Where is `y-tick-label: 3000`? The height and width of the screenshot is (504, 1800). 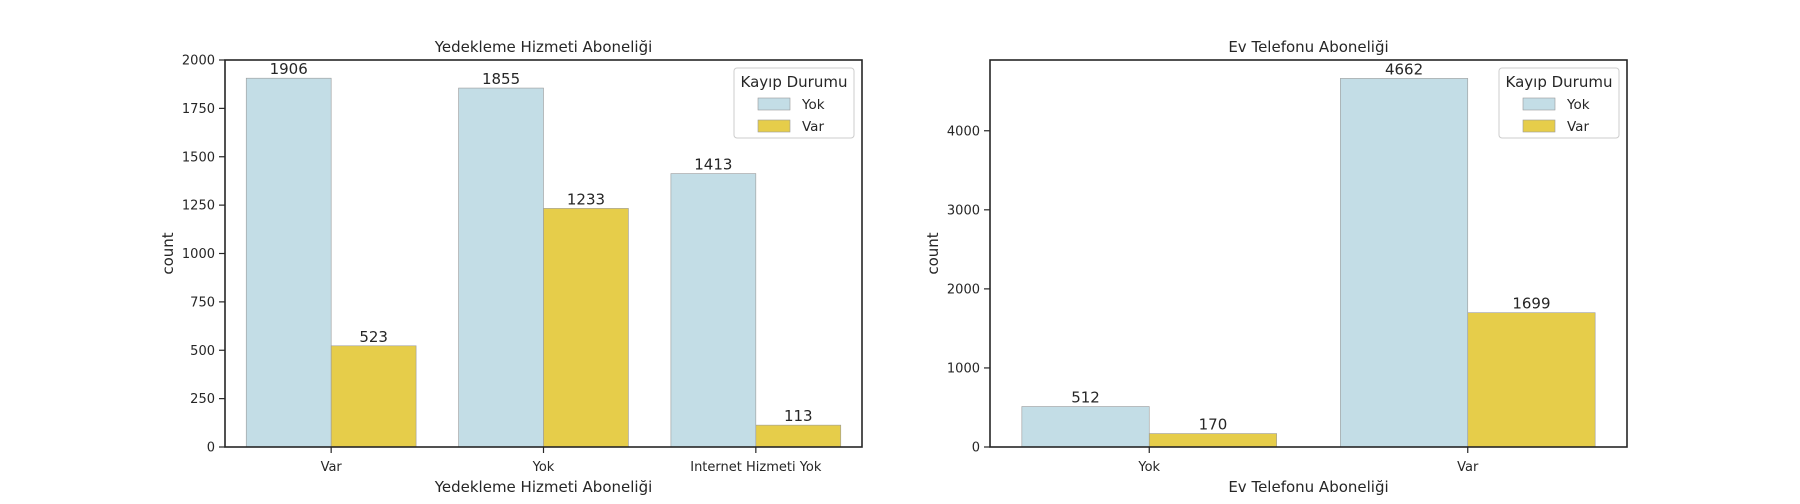
y-tick-label: 3000 is located at coordinates (963, 210).